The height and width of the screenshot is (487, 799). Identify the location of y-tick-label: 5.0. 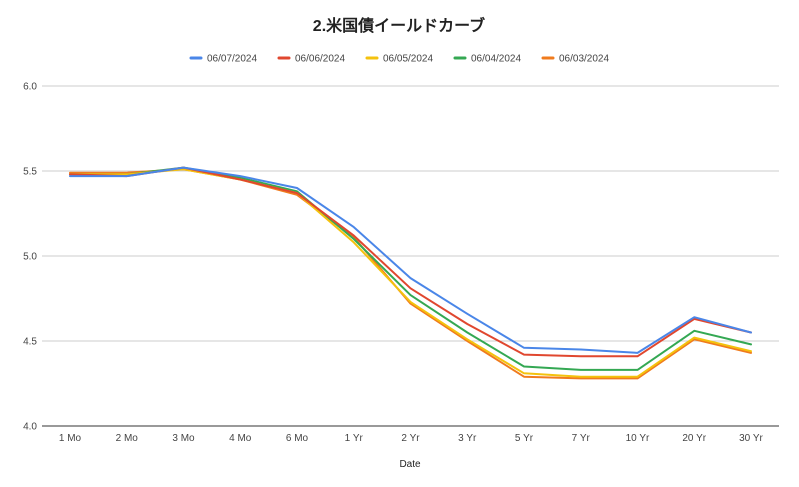
(30, 257).